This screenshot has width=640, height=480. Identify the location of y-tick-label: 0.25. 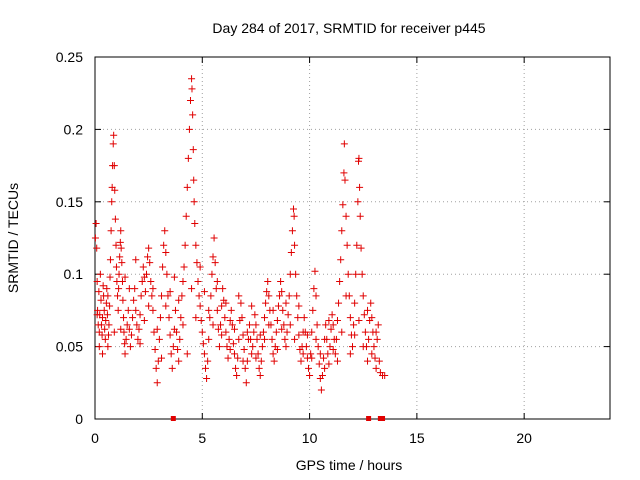
(69, 57).